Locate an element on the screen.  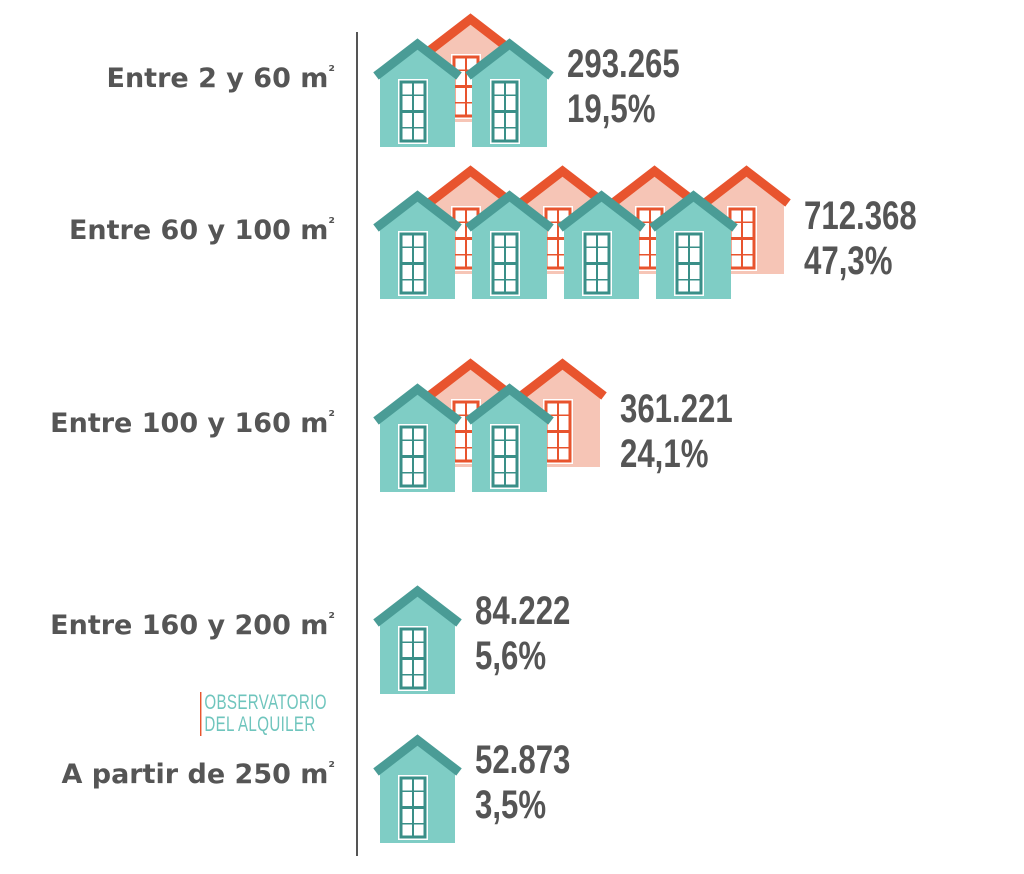
brand-line-1: OBSERVATORIO is located at coordinates (265, 702).